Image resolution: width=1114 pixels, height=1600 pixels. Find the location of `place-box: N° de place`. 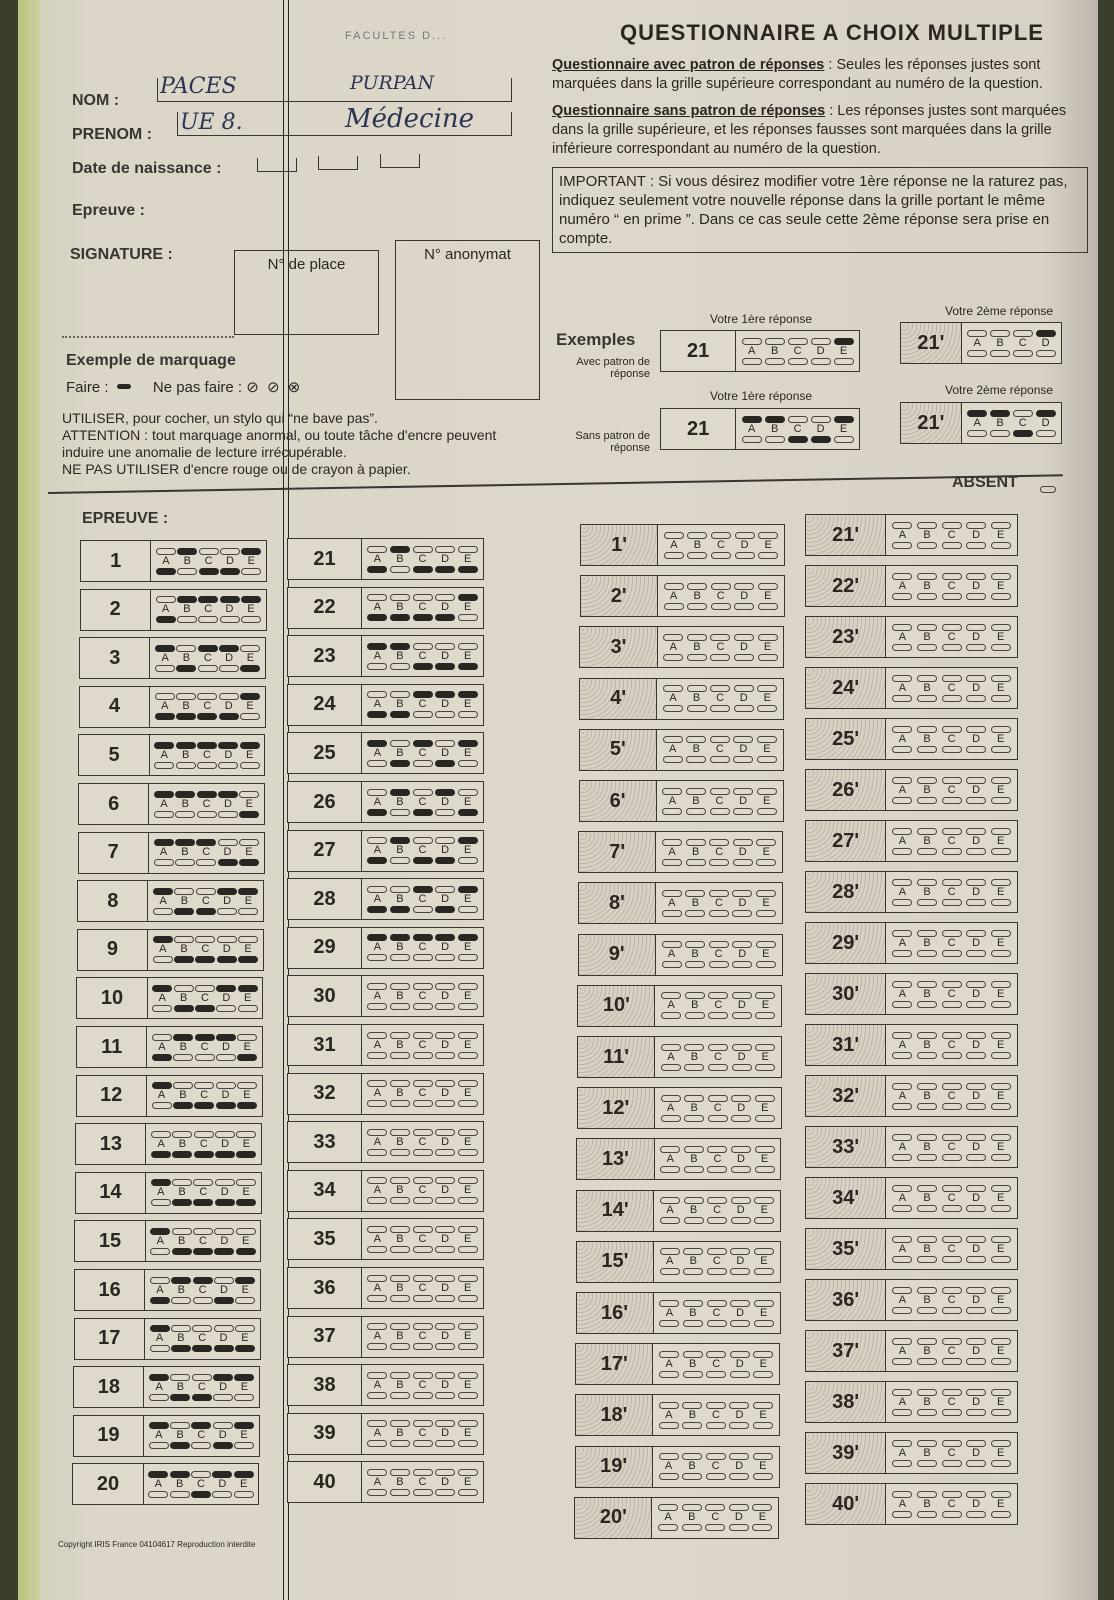

place-box: N° de place is located at coordinates (306, 292).